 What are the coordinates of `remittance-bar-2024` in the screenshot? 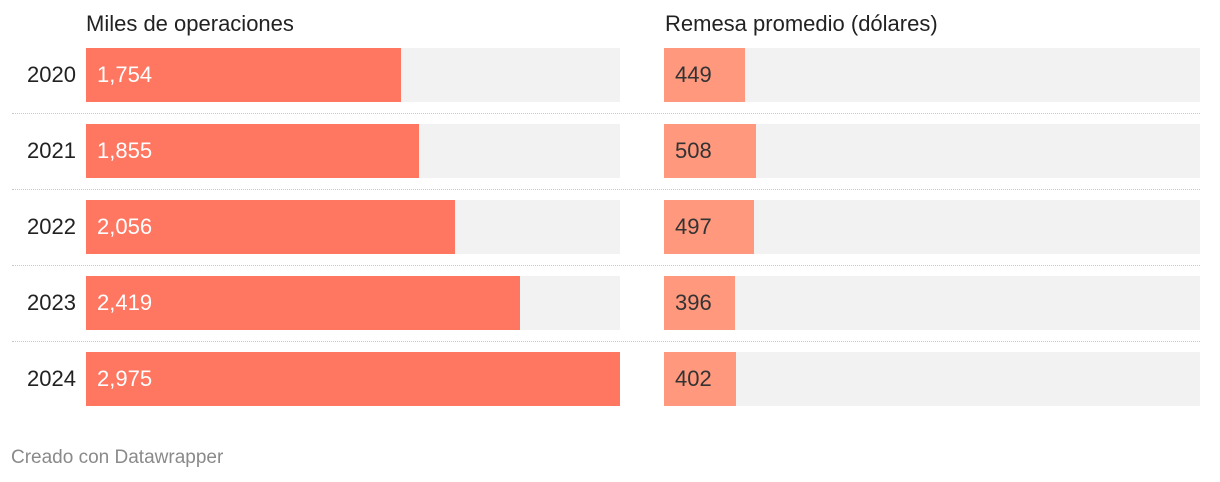 It's located at (700, 379).